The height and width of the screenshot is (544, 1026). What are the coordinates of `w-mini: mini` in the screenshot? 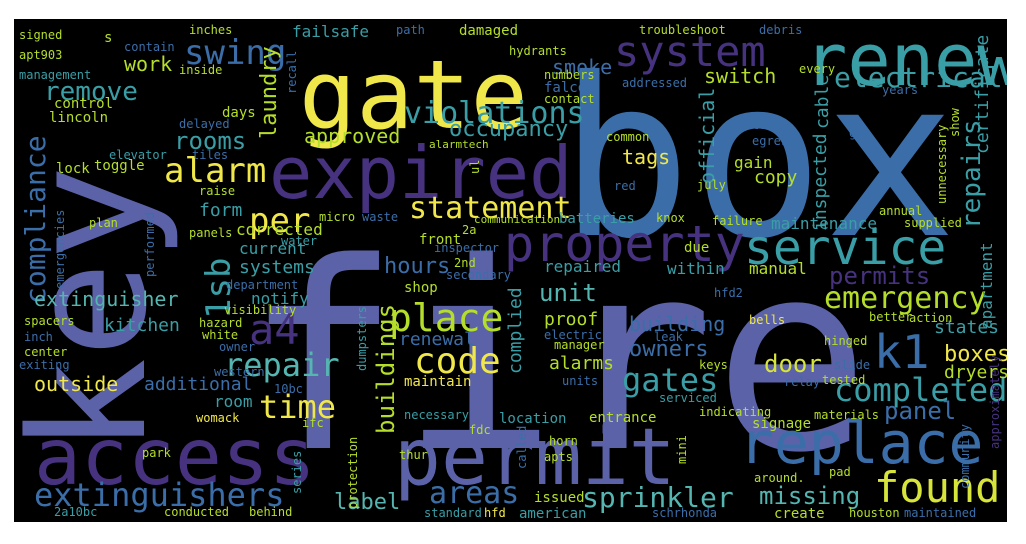 It's located at (682, 449).